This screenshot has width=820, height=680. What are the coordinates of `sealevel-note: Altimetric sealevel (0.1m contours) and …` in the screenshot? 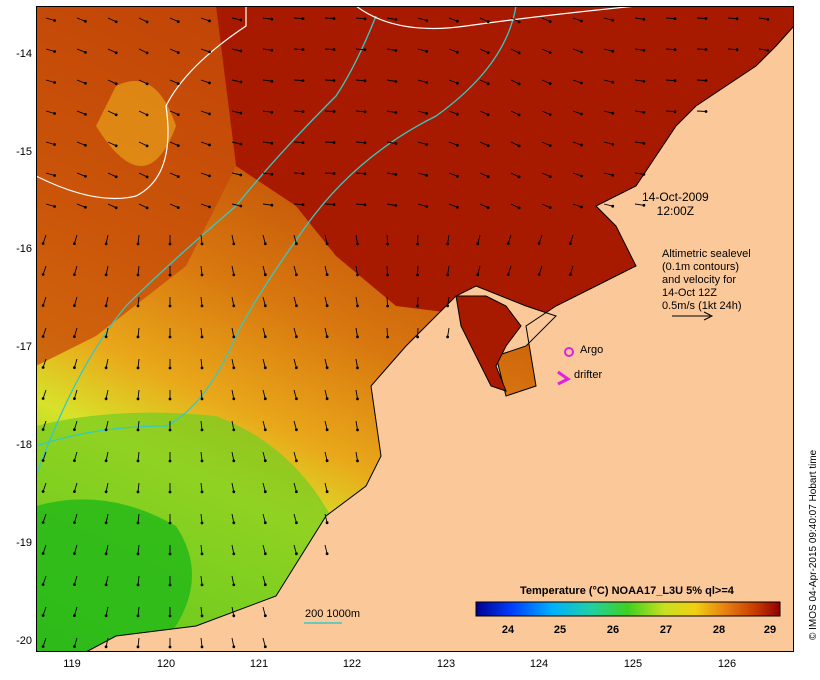 It's located at (722, 280).